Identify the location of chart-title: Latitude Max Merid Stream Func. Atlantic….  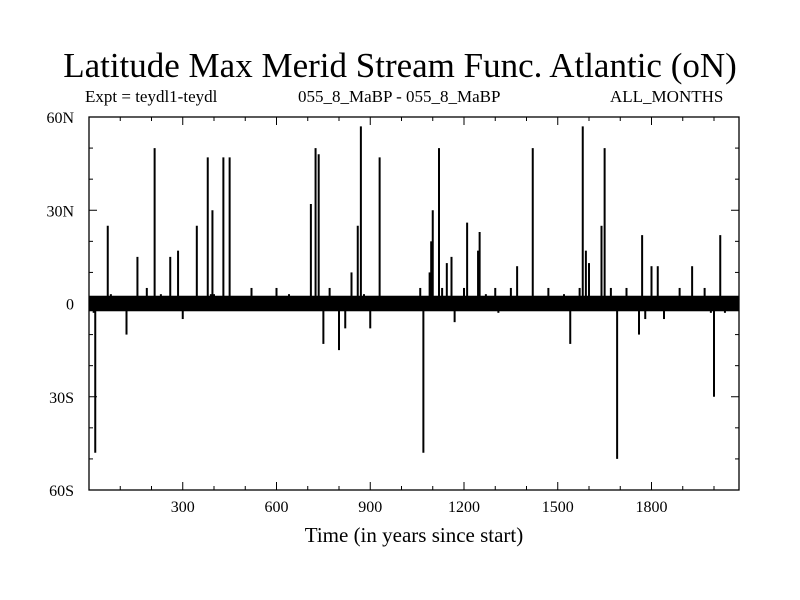
(400, 65).